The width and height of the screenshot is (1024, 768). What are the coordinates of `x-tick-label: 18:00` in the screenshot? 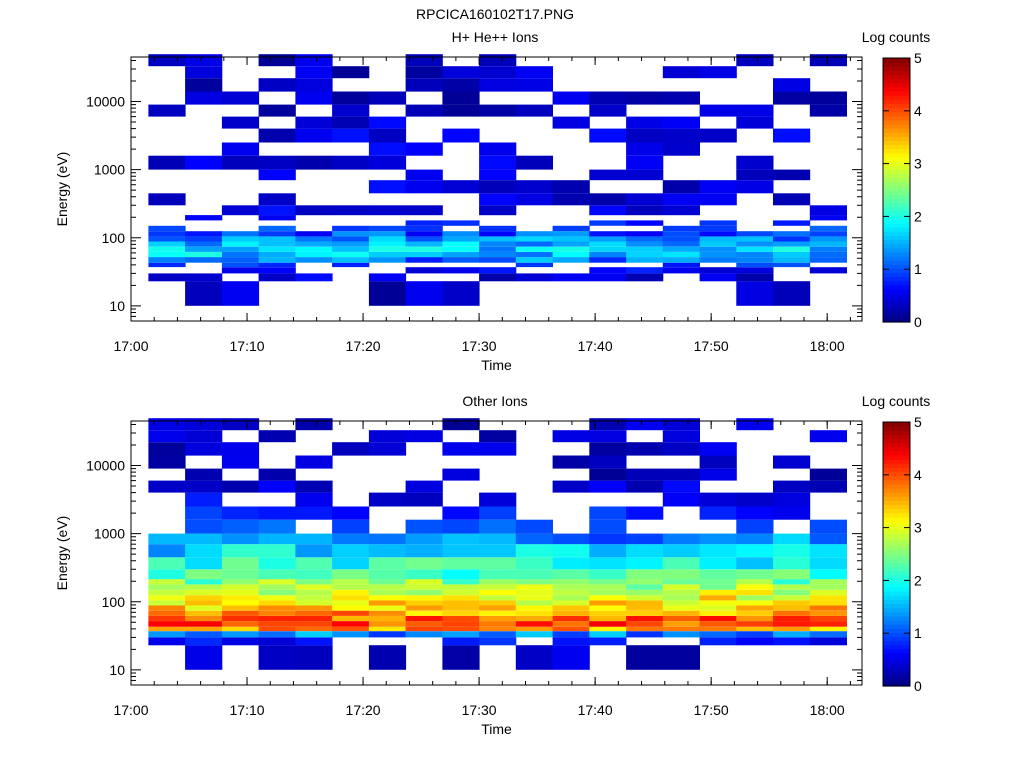 It's located at (827, 710).